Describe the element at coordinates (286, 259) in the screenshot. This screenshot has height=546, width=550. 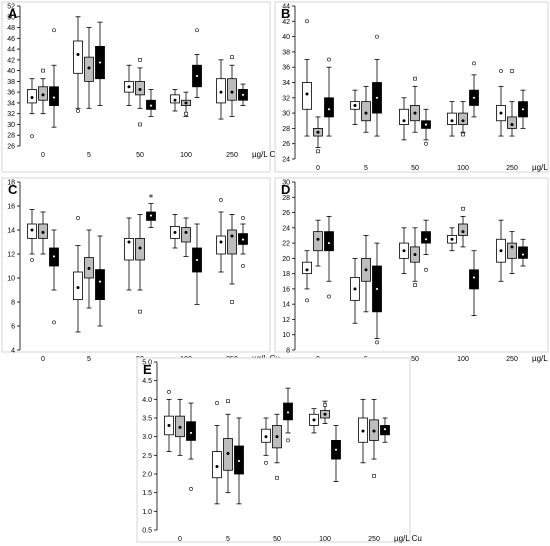
I see `panel-d-y-tick-label: 20` at that location.